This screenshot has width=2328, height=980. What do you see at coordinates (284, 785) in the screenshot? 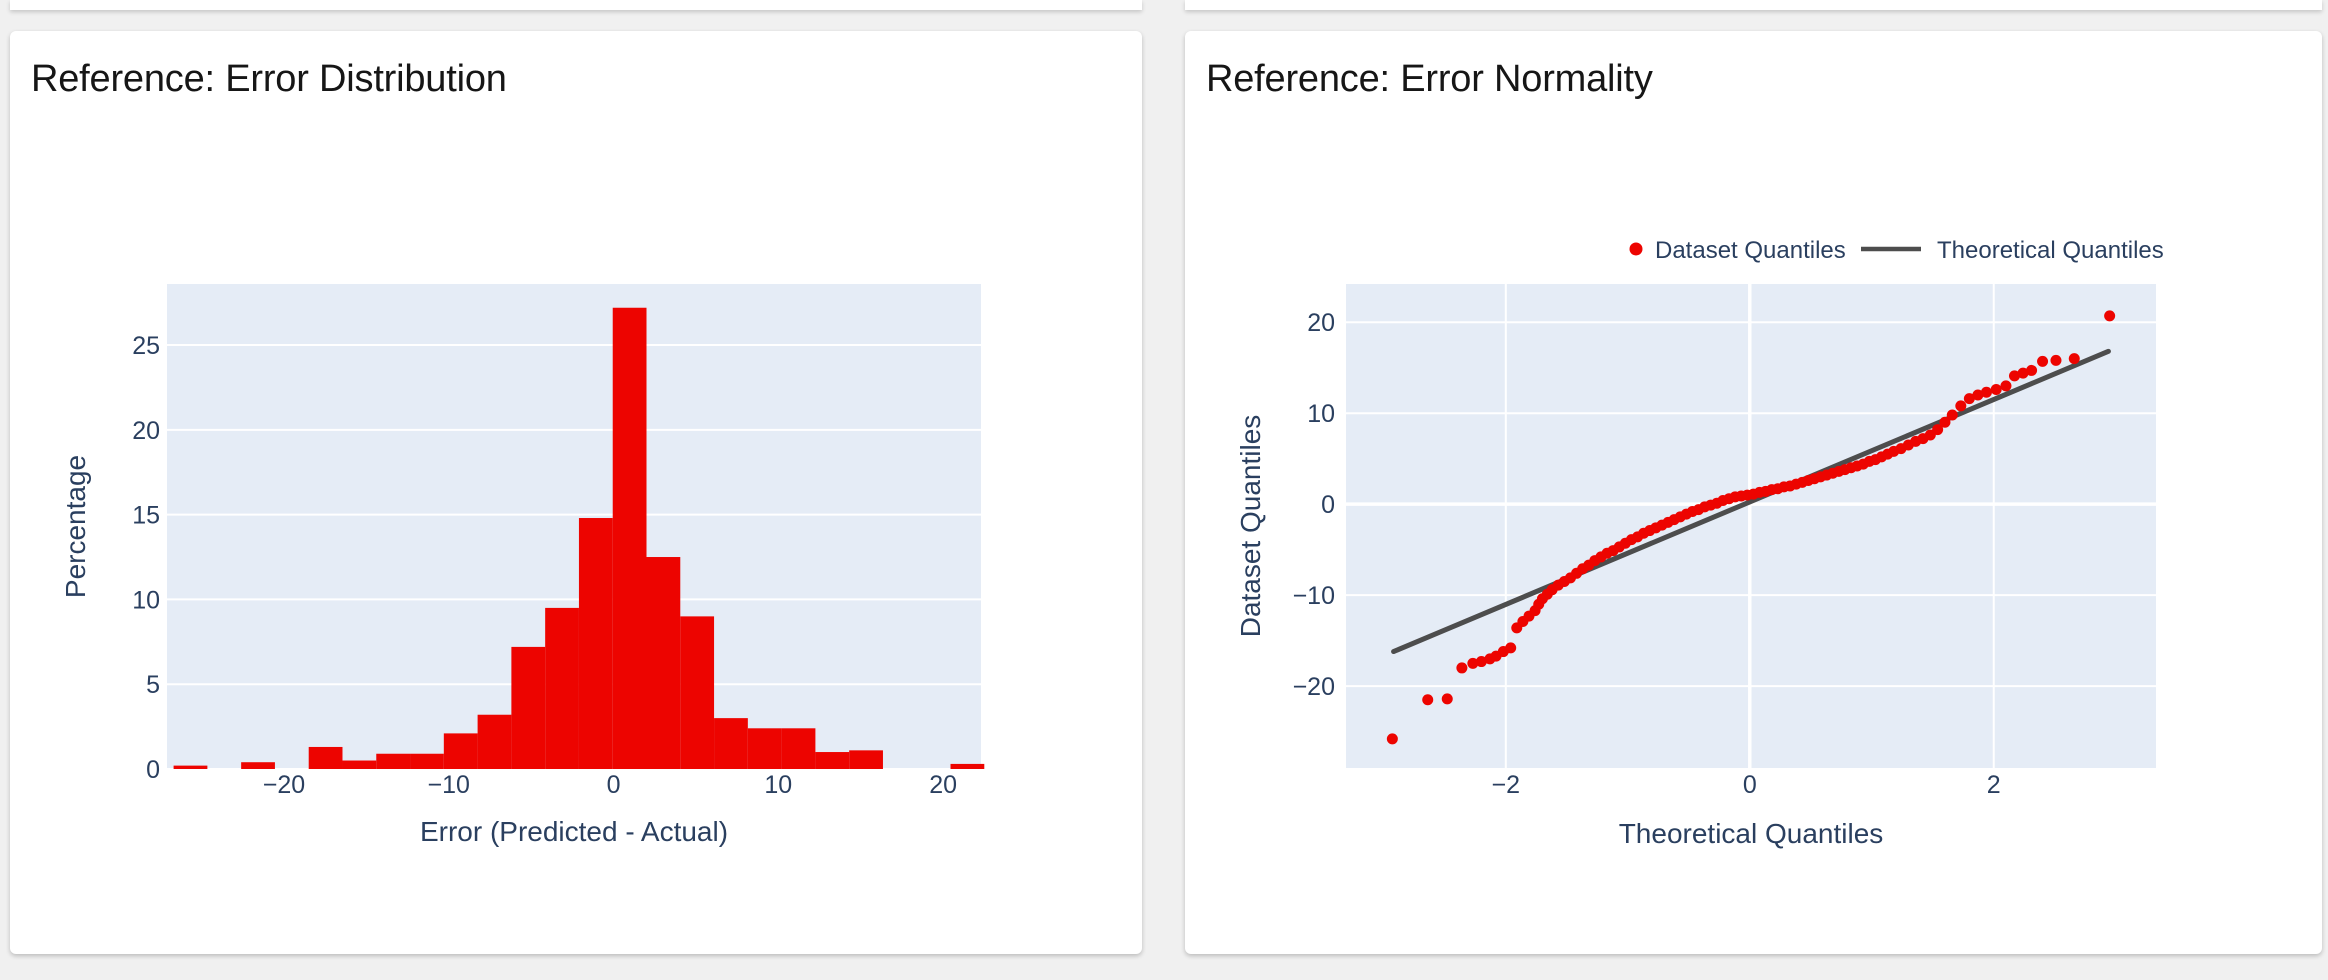
I see `x-tick-label: −20` at bounding box center [284, 785].